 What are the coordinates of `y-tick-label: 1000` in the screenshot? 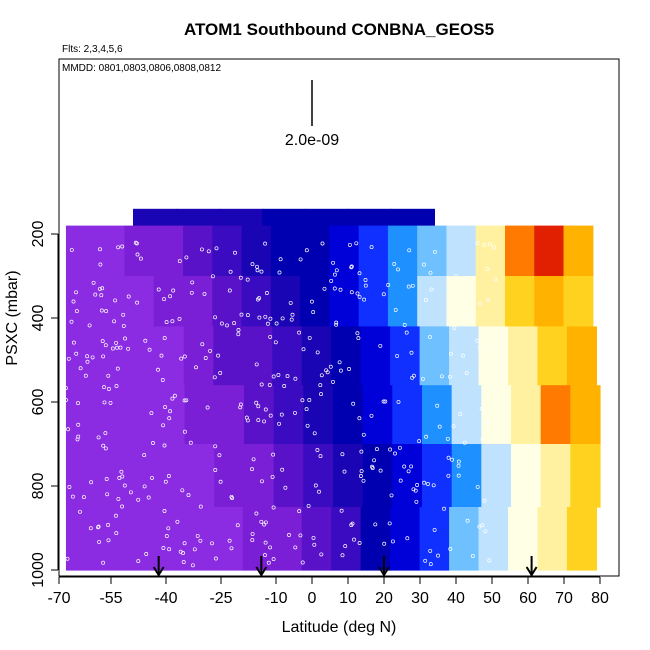 It's located at (38, 570).